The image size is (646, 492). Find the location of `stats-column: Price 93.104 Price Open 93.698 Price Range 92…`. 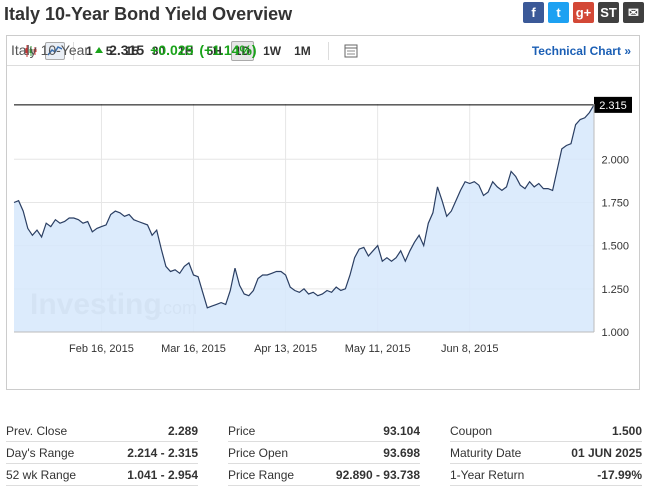

stats-column: Price 93.104 Price Open 93.698 Price Range 92… is located at coordinates (324, 453).